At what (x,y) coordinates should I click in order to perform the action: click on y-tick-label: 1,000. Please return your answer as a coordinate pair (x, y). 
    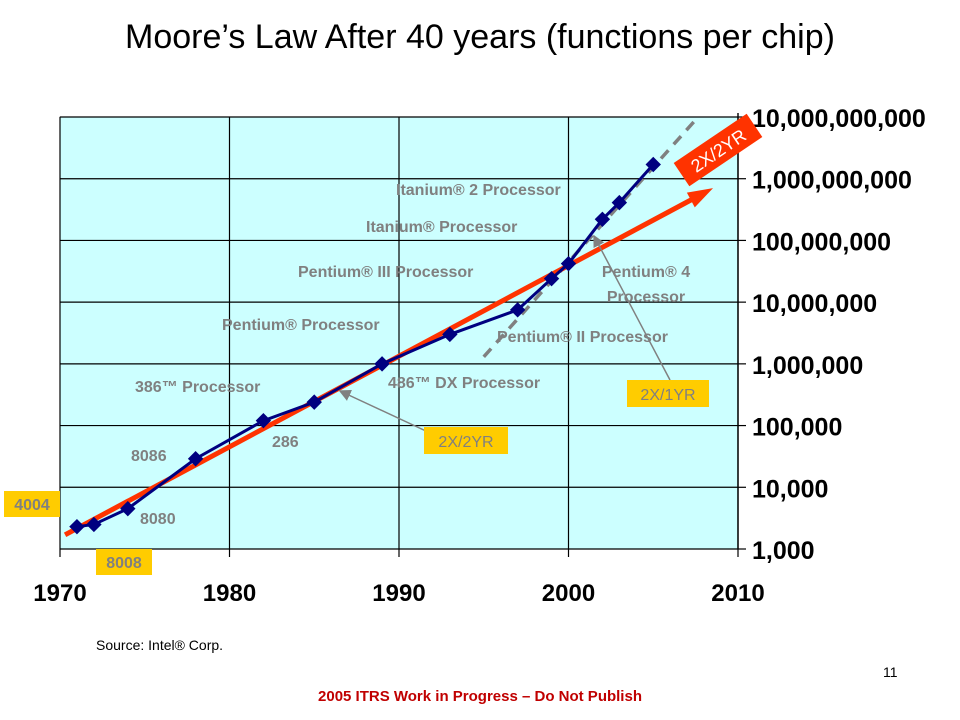
    Looking at the image, I should click on (783, 551).